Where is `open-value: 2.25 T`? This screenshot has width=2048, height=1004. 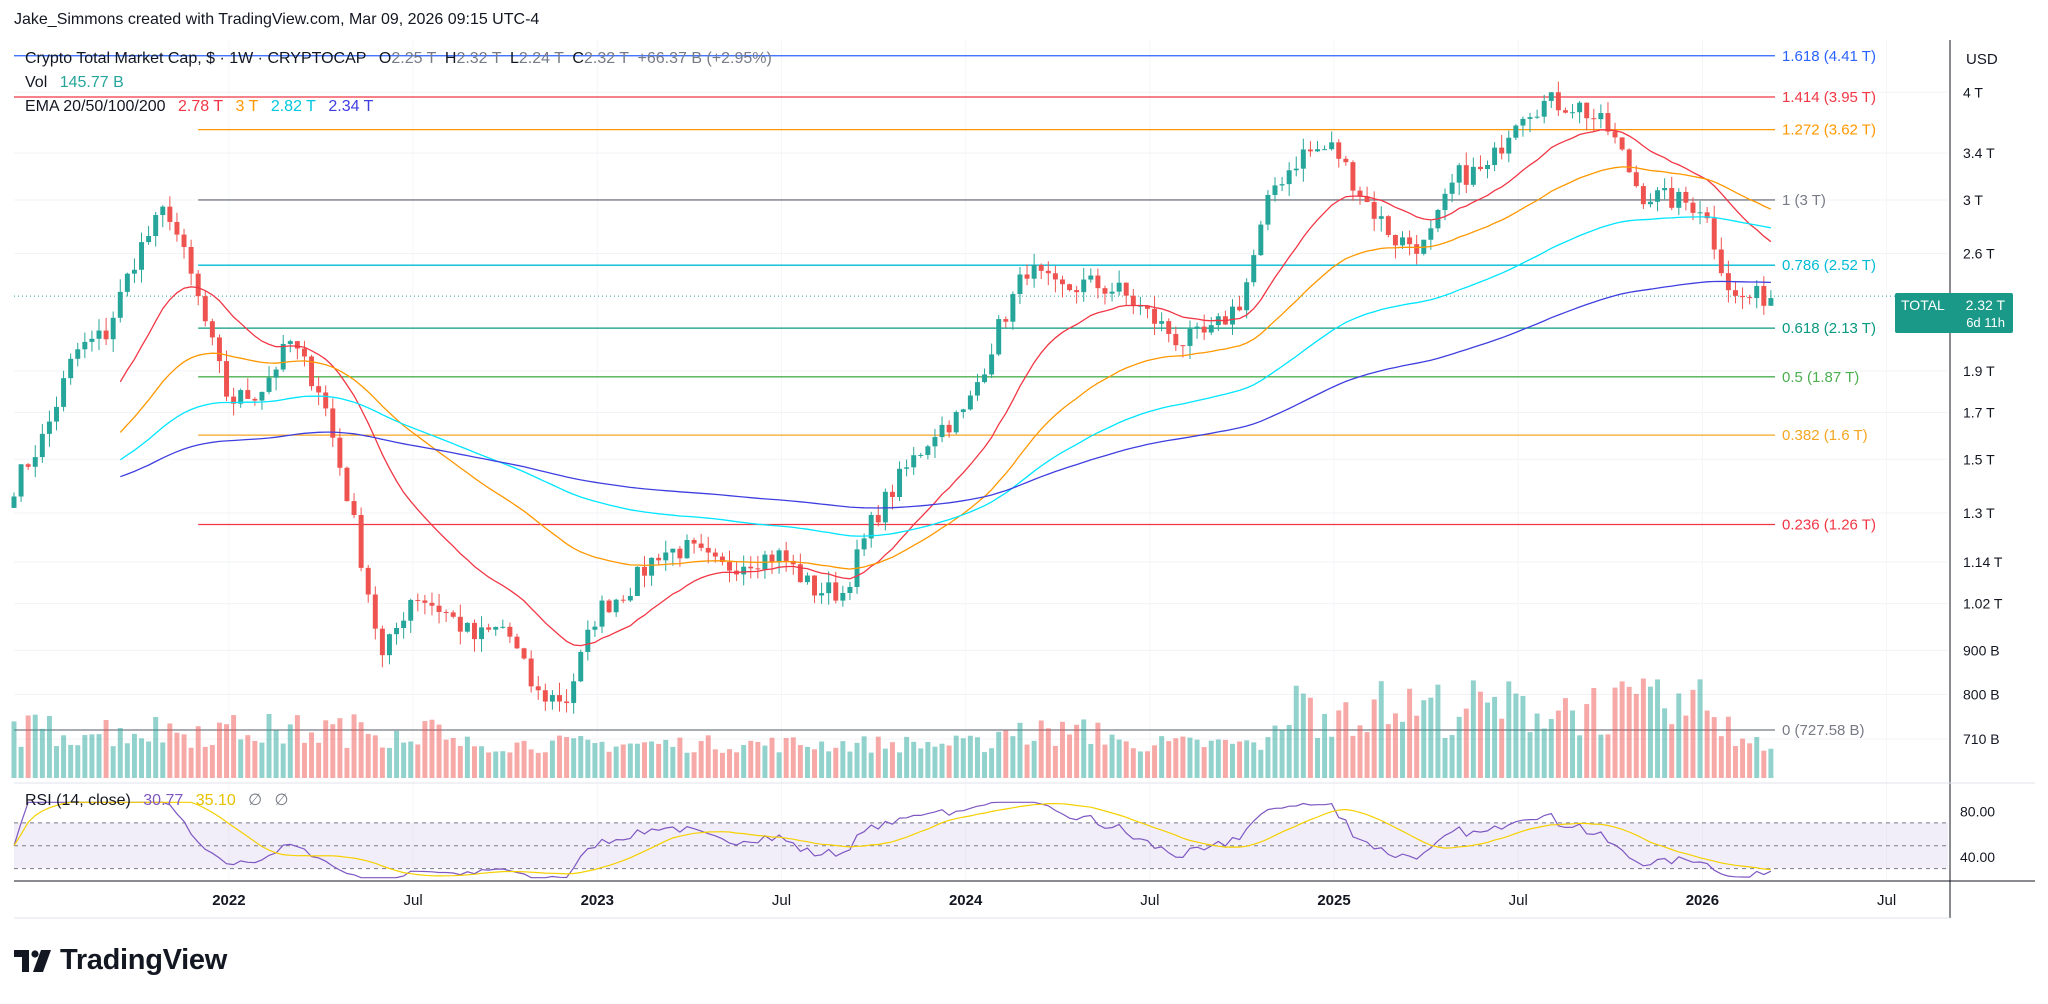
open-value: 2.25 T is located at coordinates (414, 58).